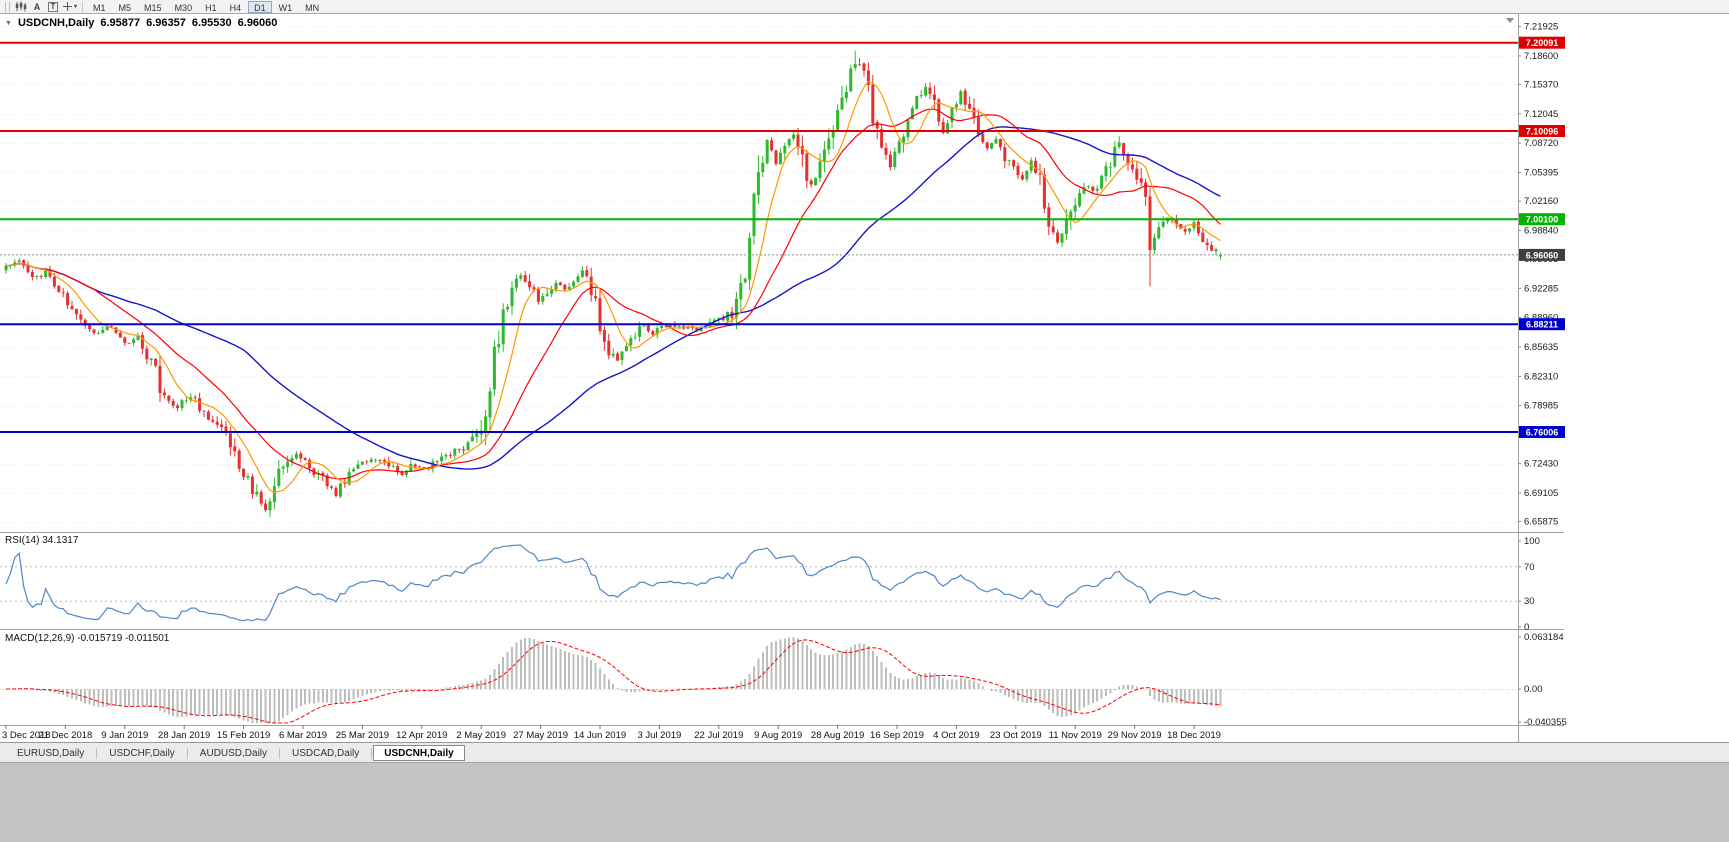 This screenshot has width=1729, height=842. Describe the element at coordinates (1541, 464) in the screenshot. I see `price-axis-label: 6.72430` at that location.